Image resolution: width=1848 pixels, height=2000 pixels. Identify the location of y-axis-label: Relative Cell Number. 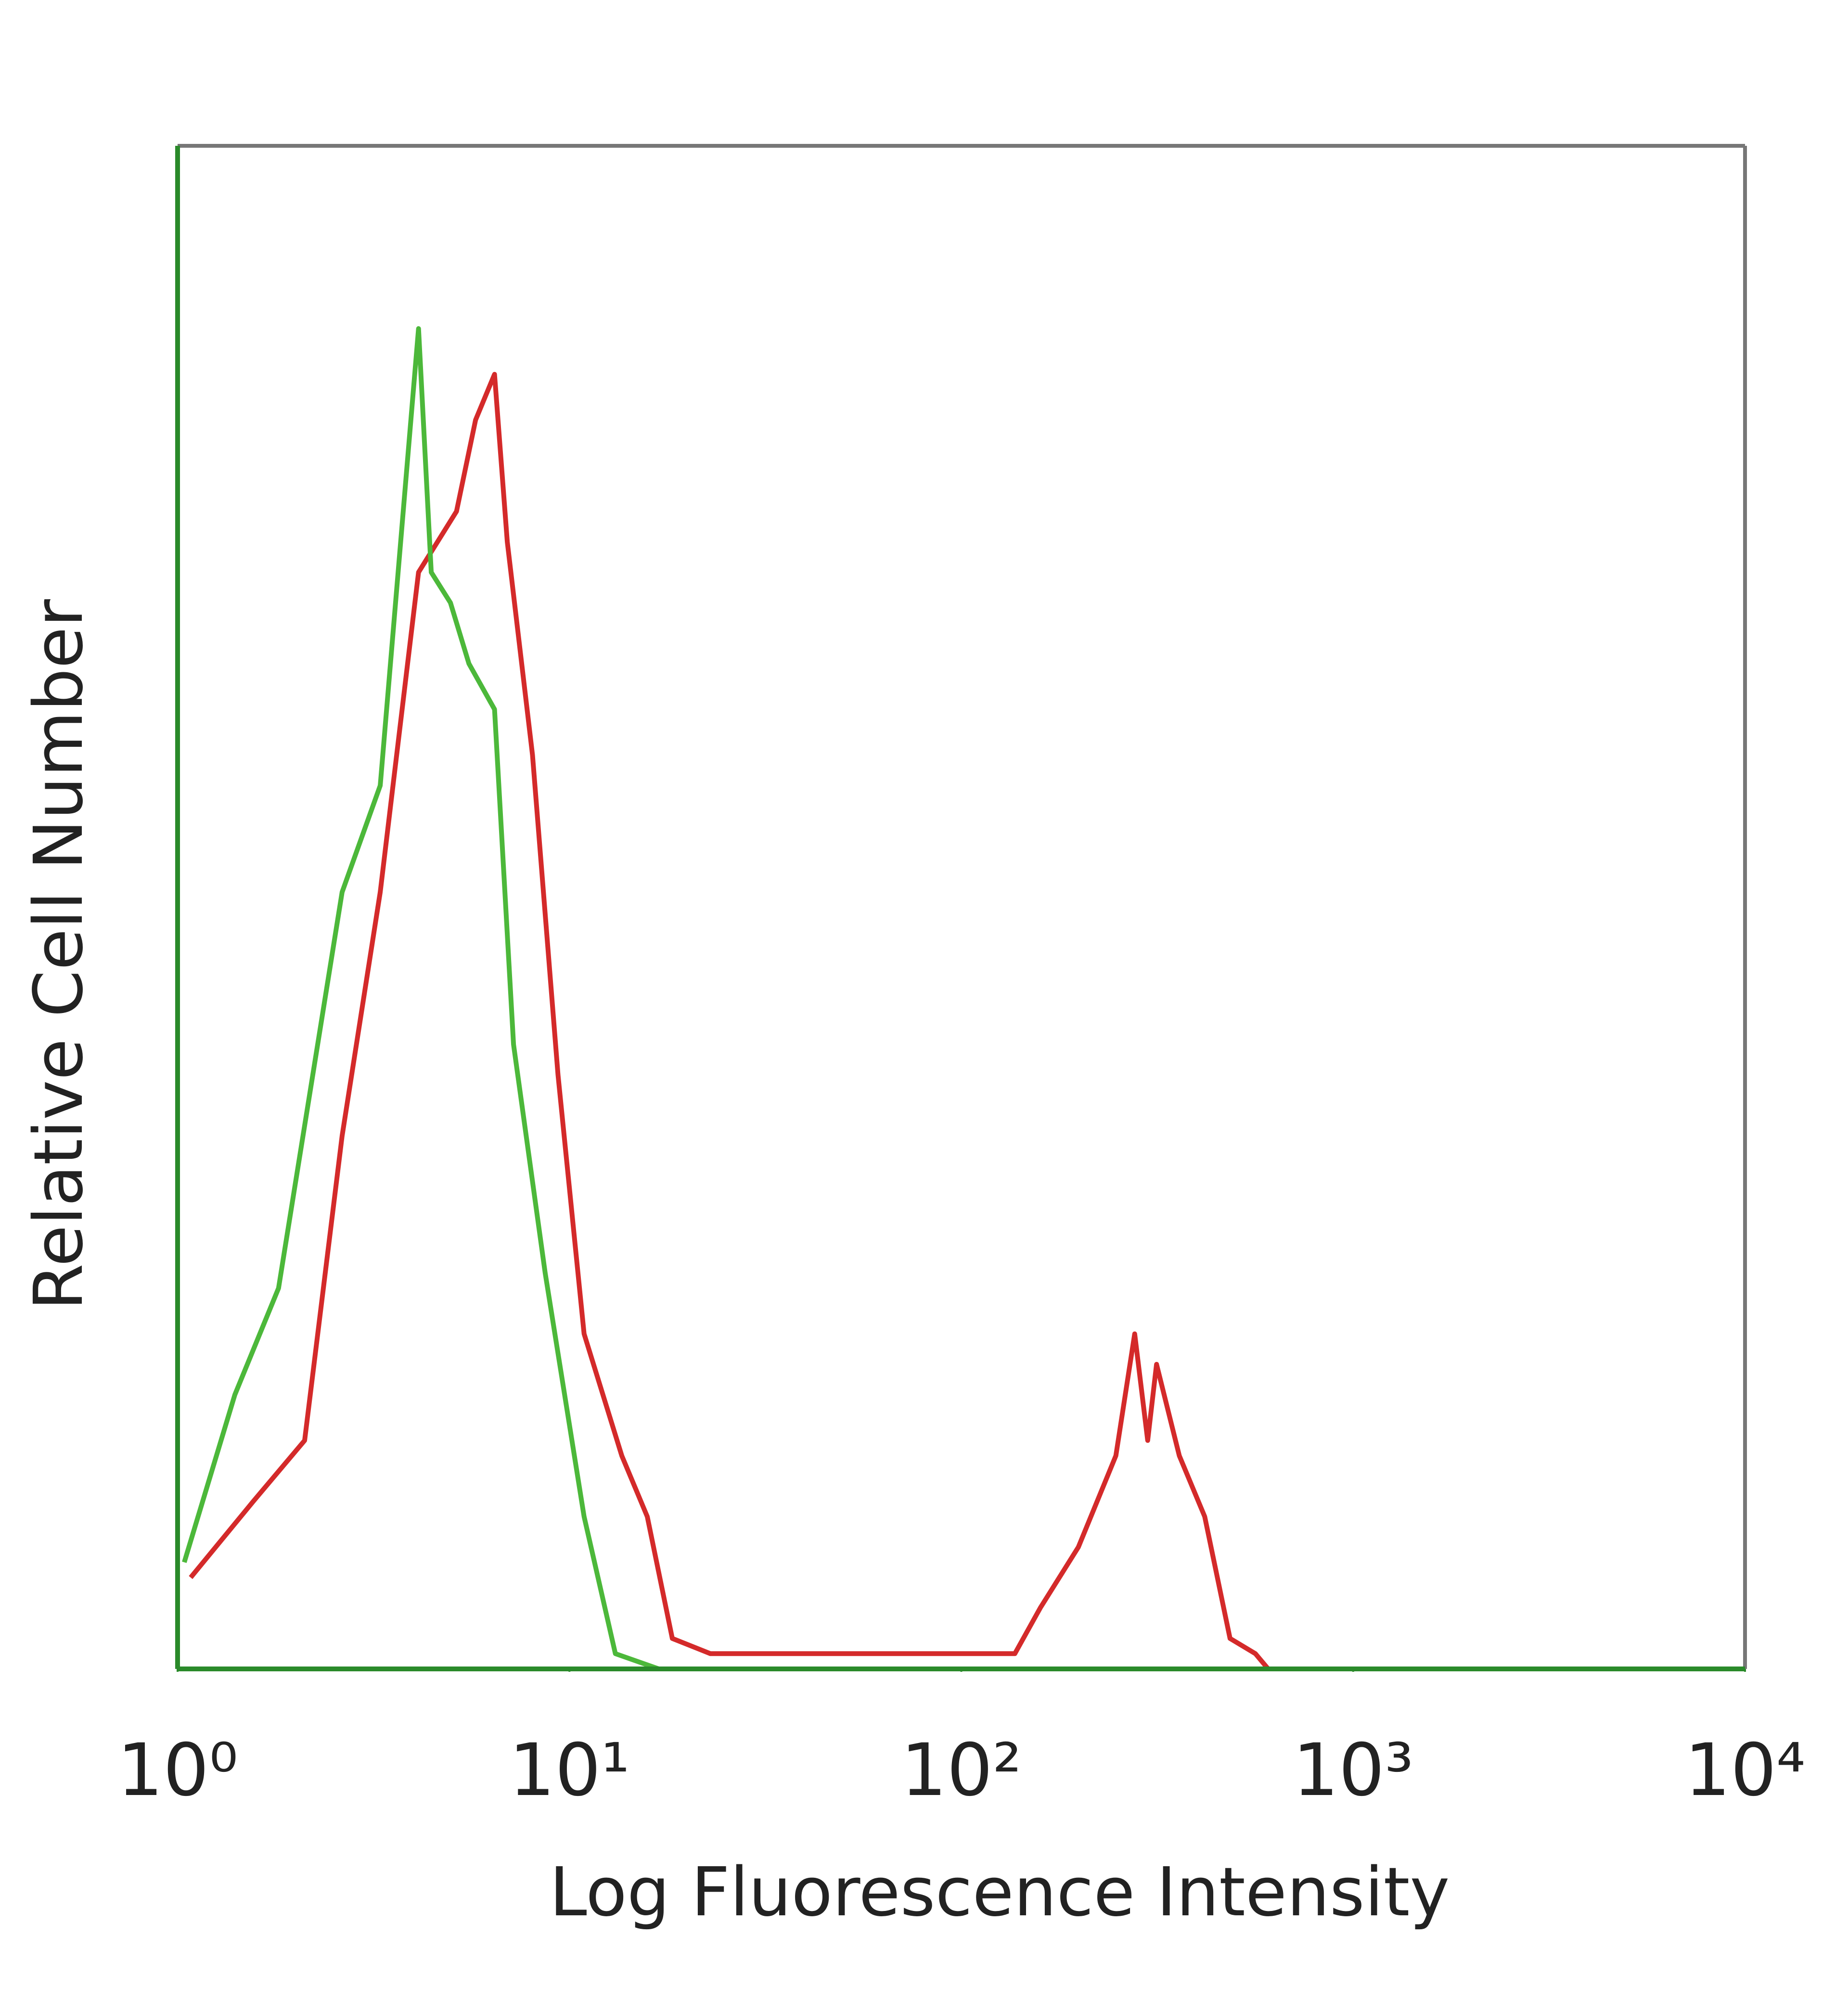
(59, 954).